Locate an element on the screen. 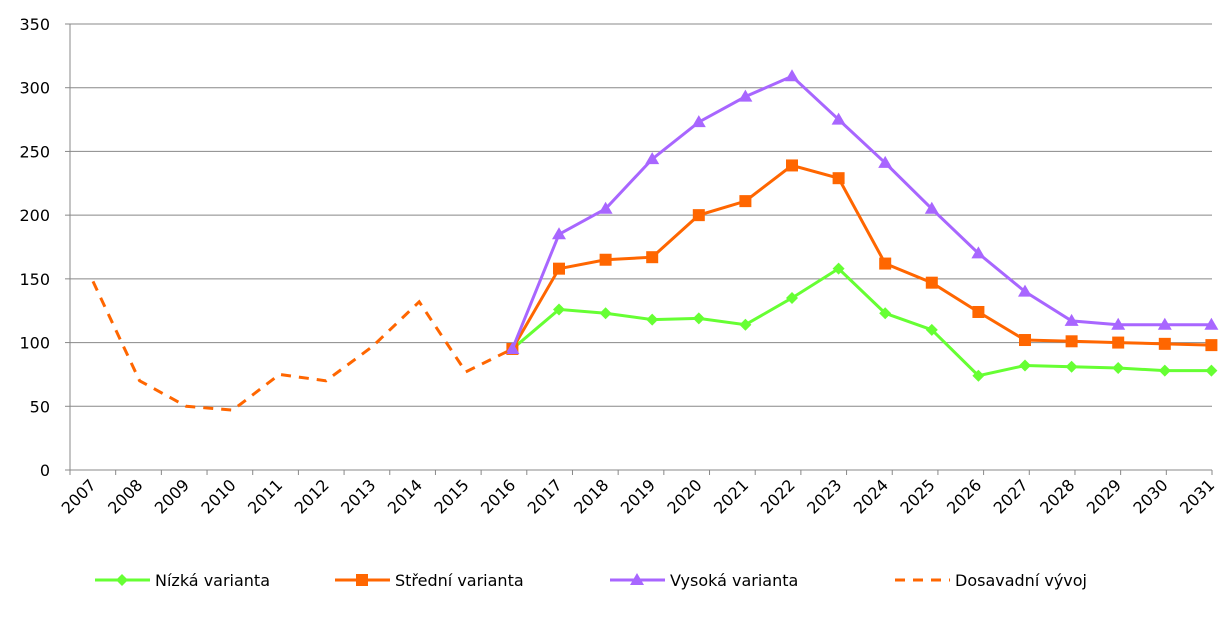 Image resolution: width=1225 pixels, height=623 pixels. x-tick-label: 2014 is located at coordinates (405, 496).